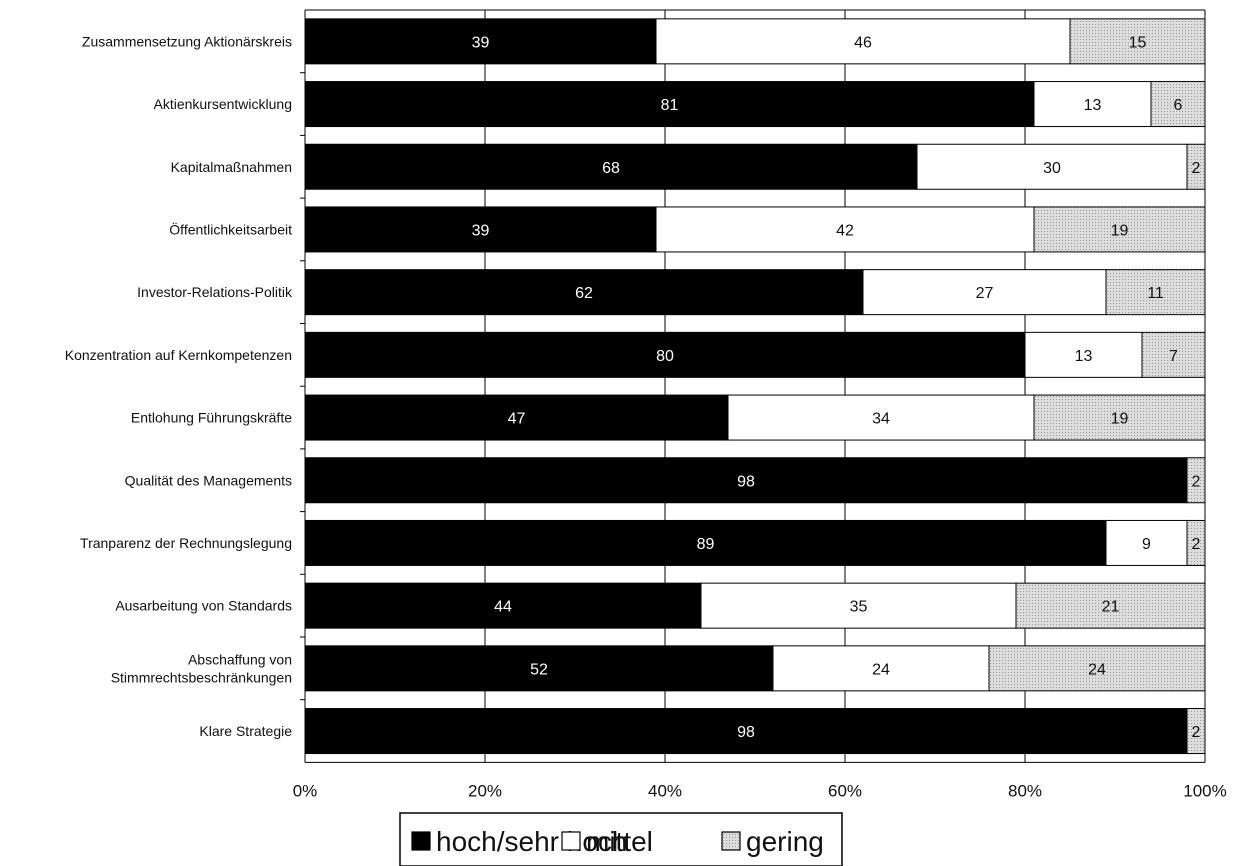  I want to click on data-label: 89, so click(706, 544).